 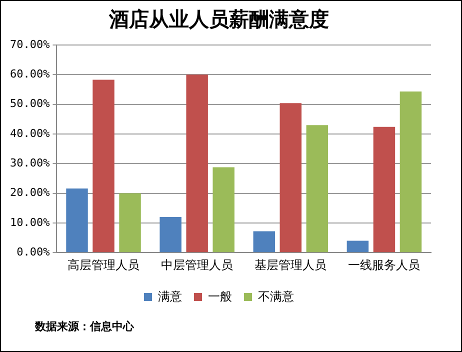 What do you see at coordinates (33, 251) in the screenshot?
I see `y-tick-label: 0.00%` at bounding box center [33, 251].